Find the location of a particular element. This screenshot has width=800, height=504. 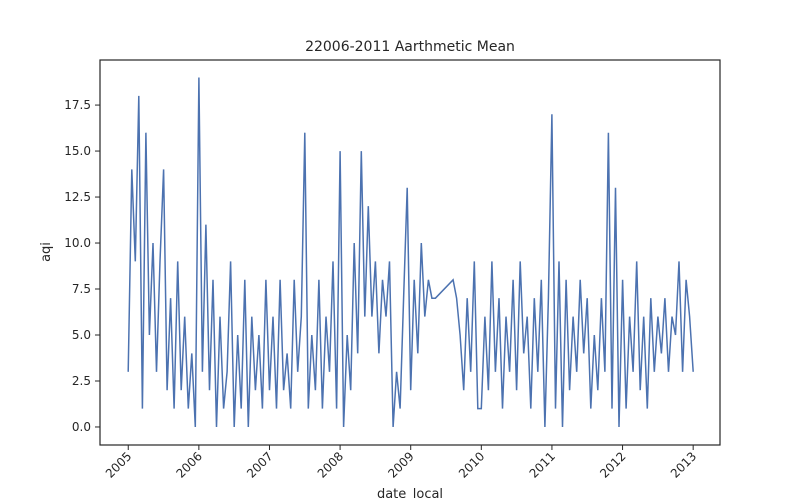

y-tick-label: 2.5 is located at coordinates (81, 381).